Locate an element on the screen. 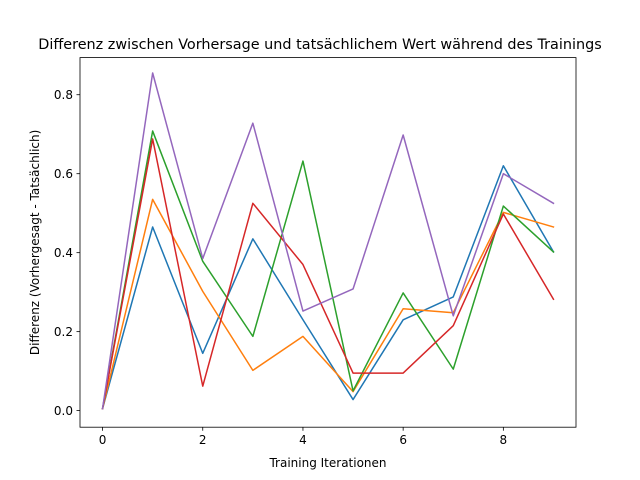  x-tick-label: 6 is located at coordinates (403, 440).